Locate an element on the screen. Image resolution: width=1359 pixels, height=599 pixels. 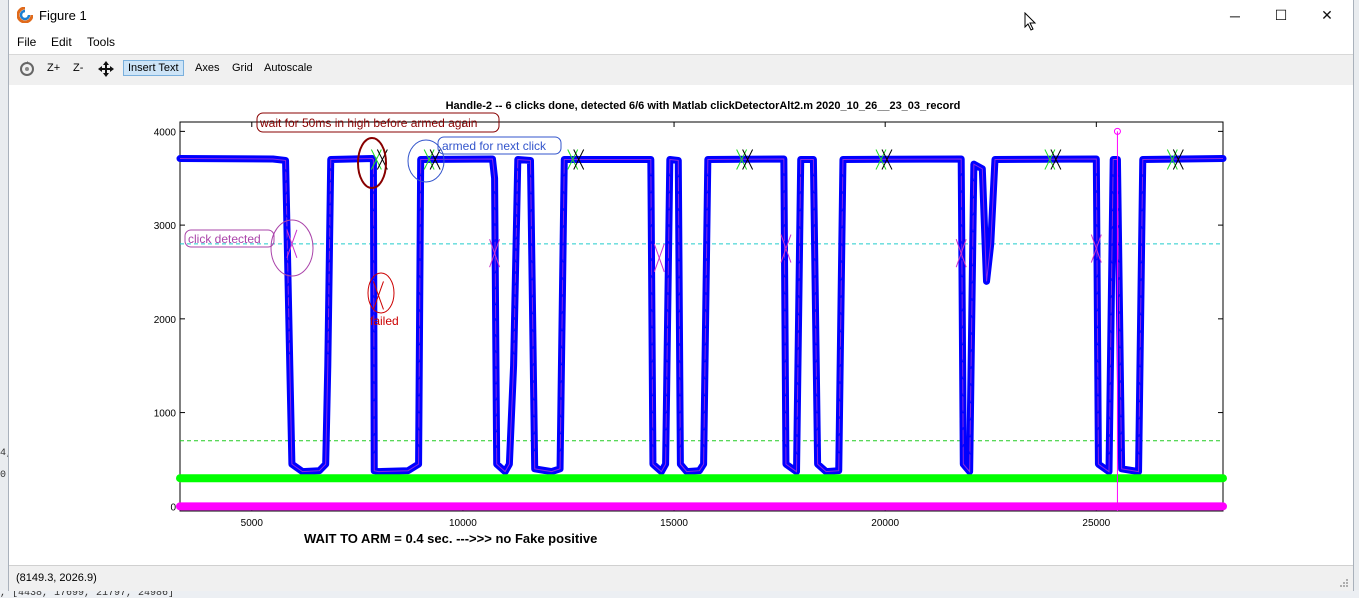
grid-button: Grid is located at coordinates (242, 68).